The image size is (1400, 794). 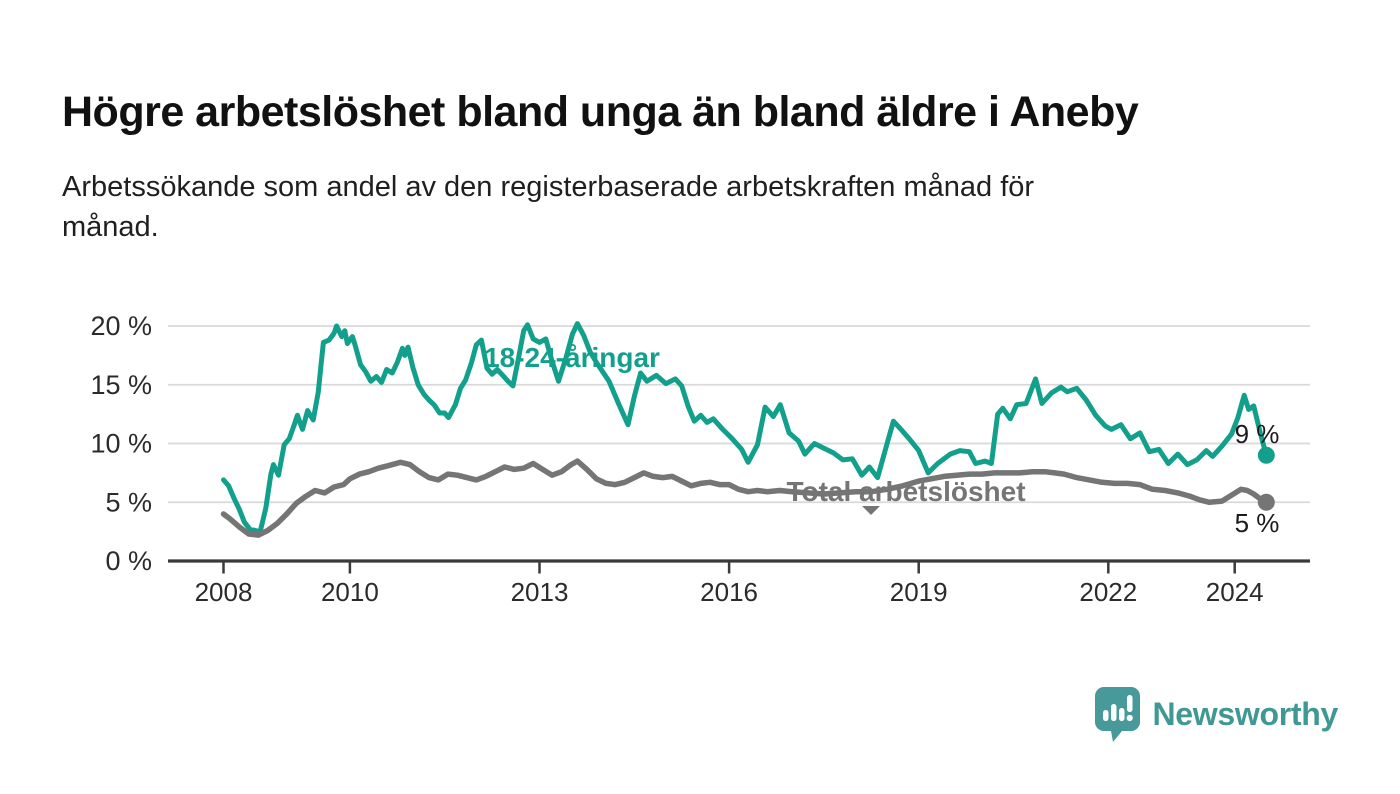 I want to click on end-value-label-0: 9 %, so click(x=1257, y=434).